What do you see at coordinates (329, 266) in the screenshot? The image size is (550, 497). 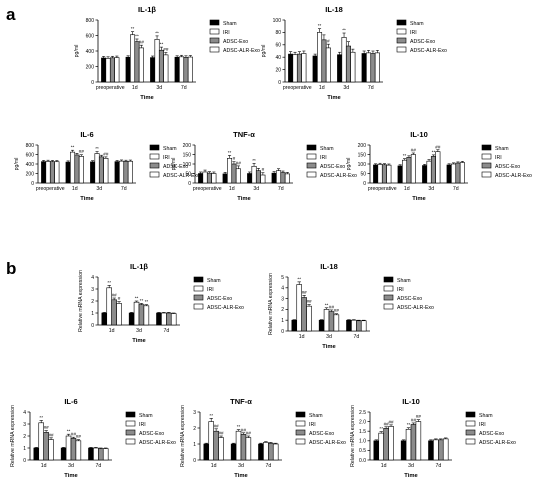 I see `chart-title: IL-18` at bounding box center [329, 266].